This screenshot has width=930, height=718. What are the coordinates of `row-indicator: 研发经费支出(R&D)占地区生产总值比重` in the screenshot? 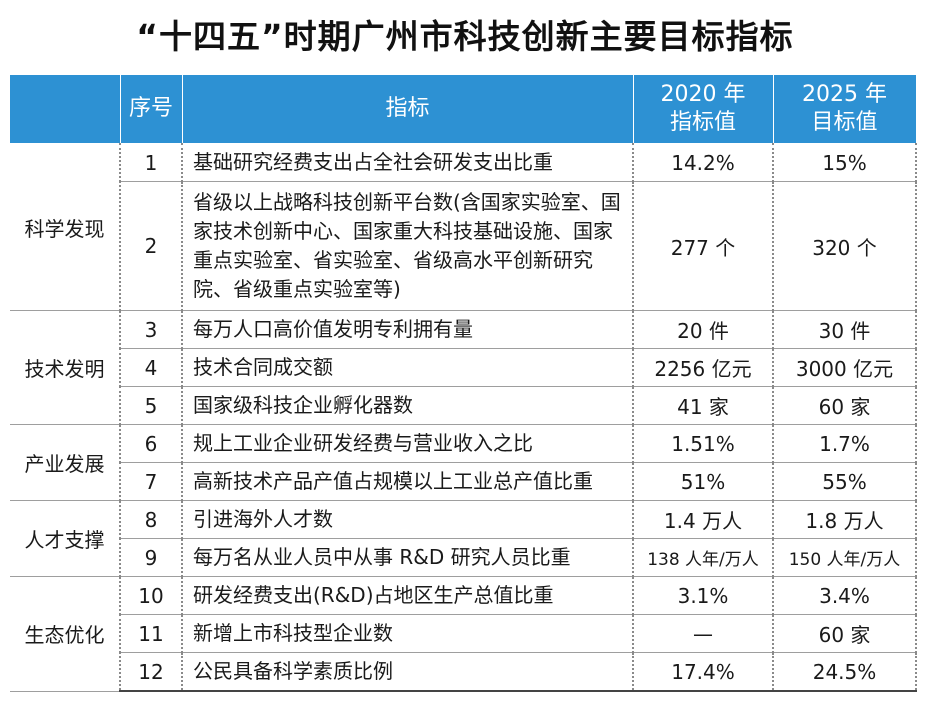 It's located at (407, 596).